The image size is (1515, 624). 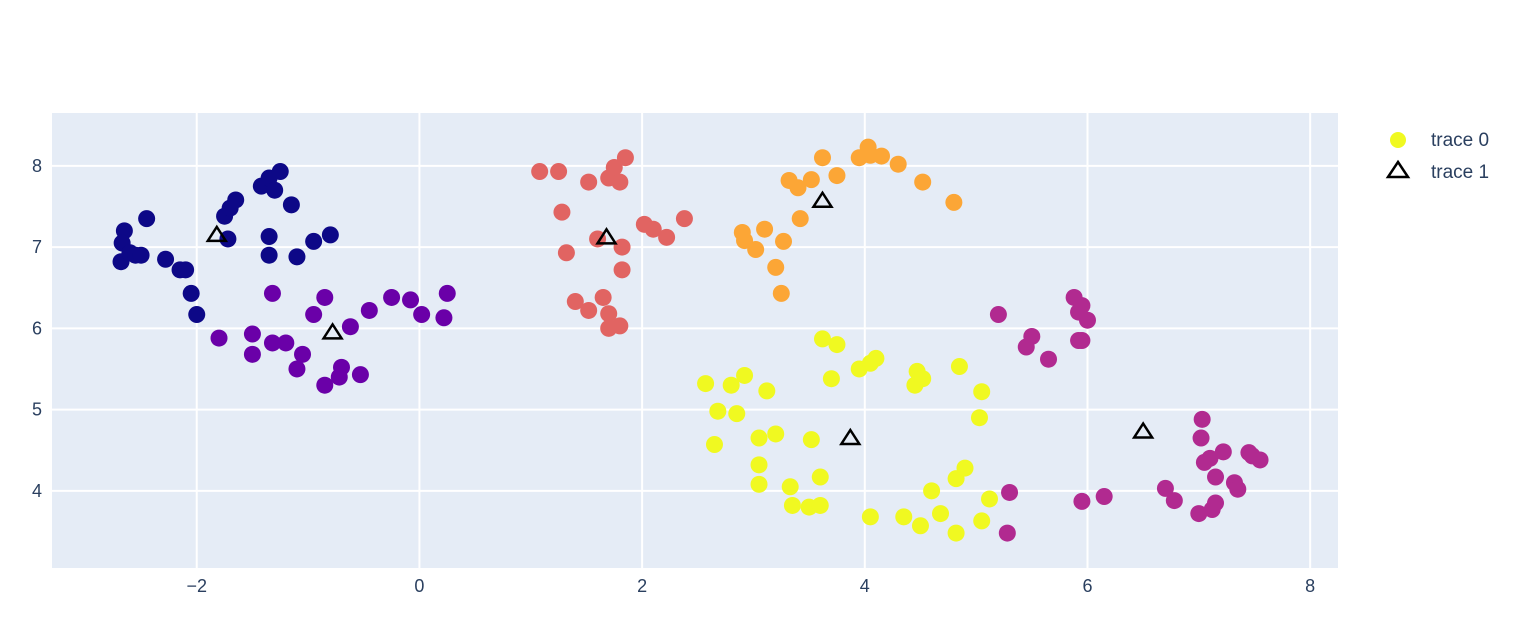 I want to click on y-tick-label: 6, so click(x=37, y=328).